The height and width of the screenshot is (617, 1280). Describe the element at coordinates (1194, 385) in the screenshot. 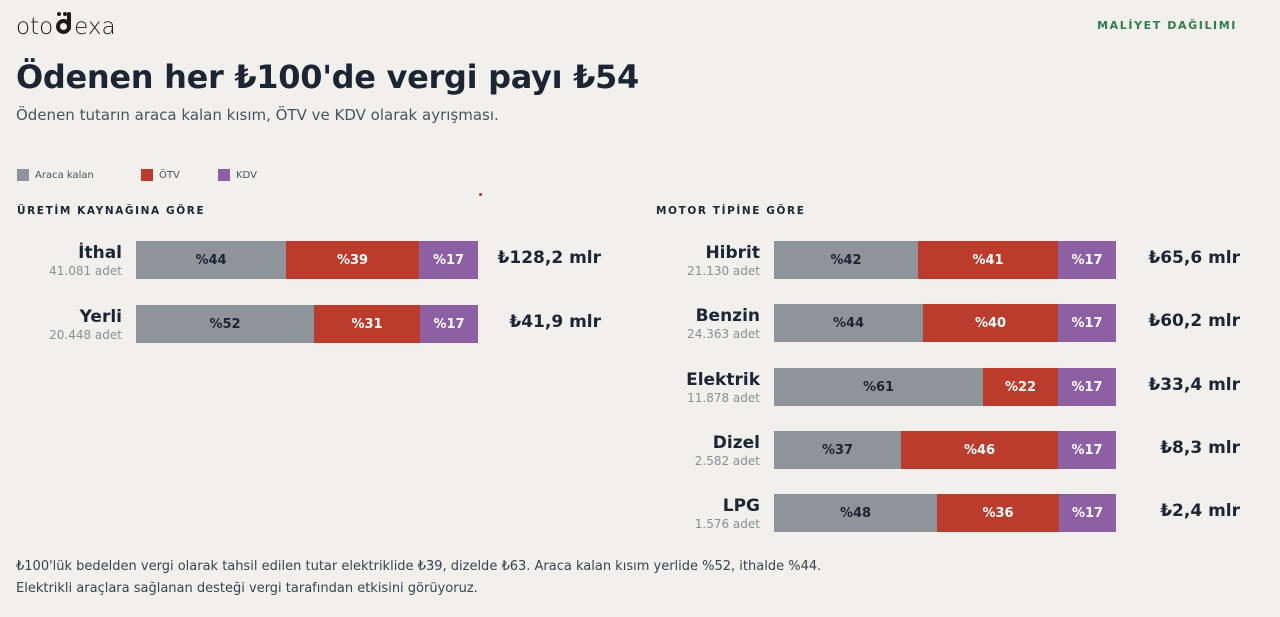

I see `total-value: ₺33,4 mlr` at that location.